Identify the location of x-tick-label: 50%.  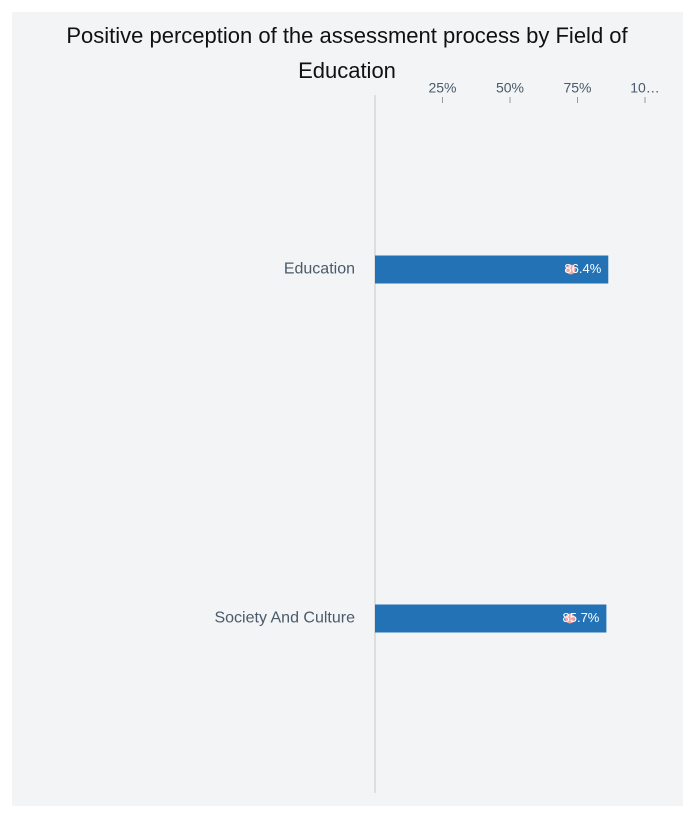
(510, 88).